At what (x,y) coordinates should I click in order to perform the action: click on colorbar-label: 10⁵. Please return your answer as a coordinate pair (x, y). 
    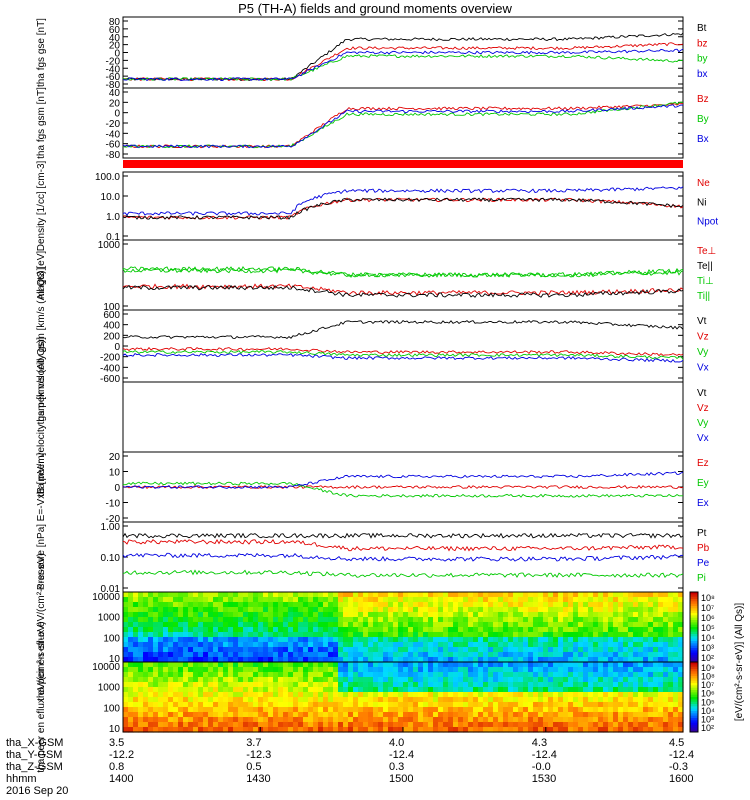
    Looking at the image, I should click on (708, 628).